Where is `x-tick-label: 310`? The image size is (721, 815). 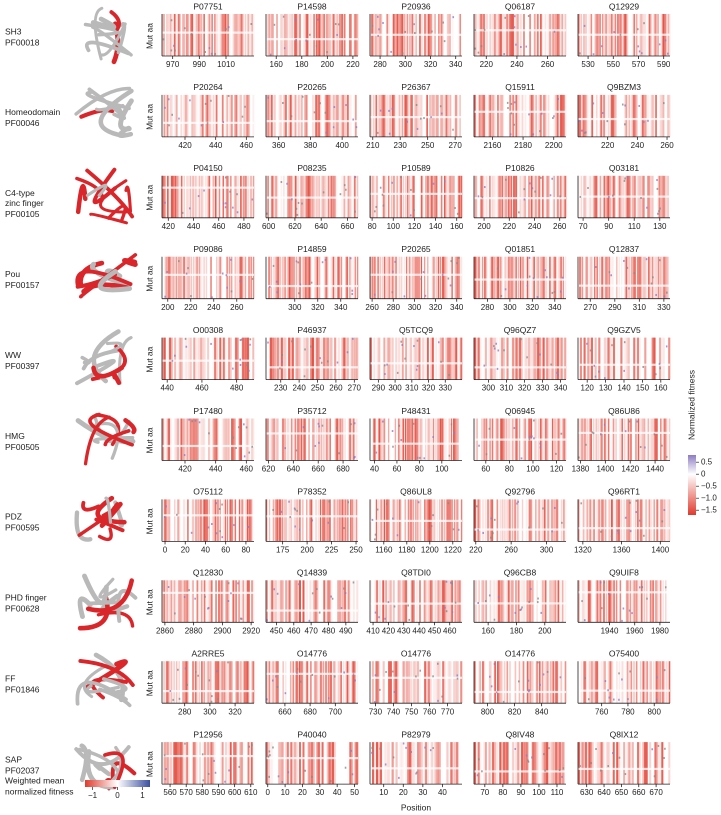 x-tick-label: 310 is located at coordinates (412, 388).